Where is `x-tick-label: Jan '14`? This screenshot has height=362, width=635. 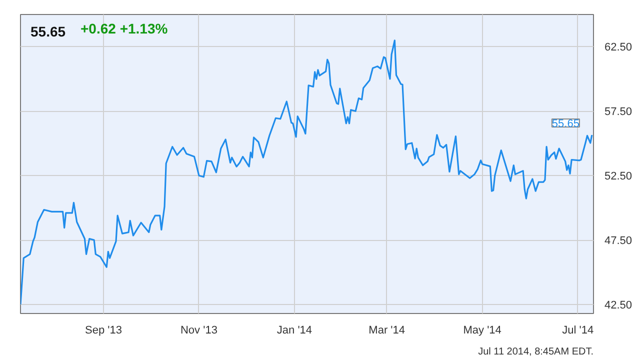
x-tick-label: Jan '14 is located at coordinates (294, 330).